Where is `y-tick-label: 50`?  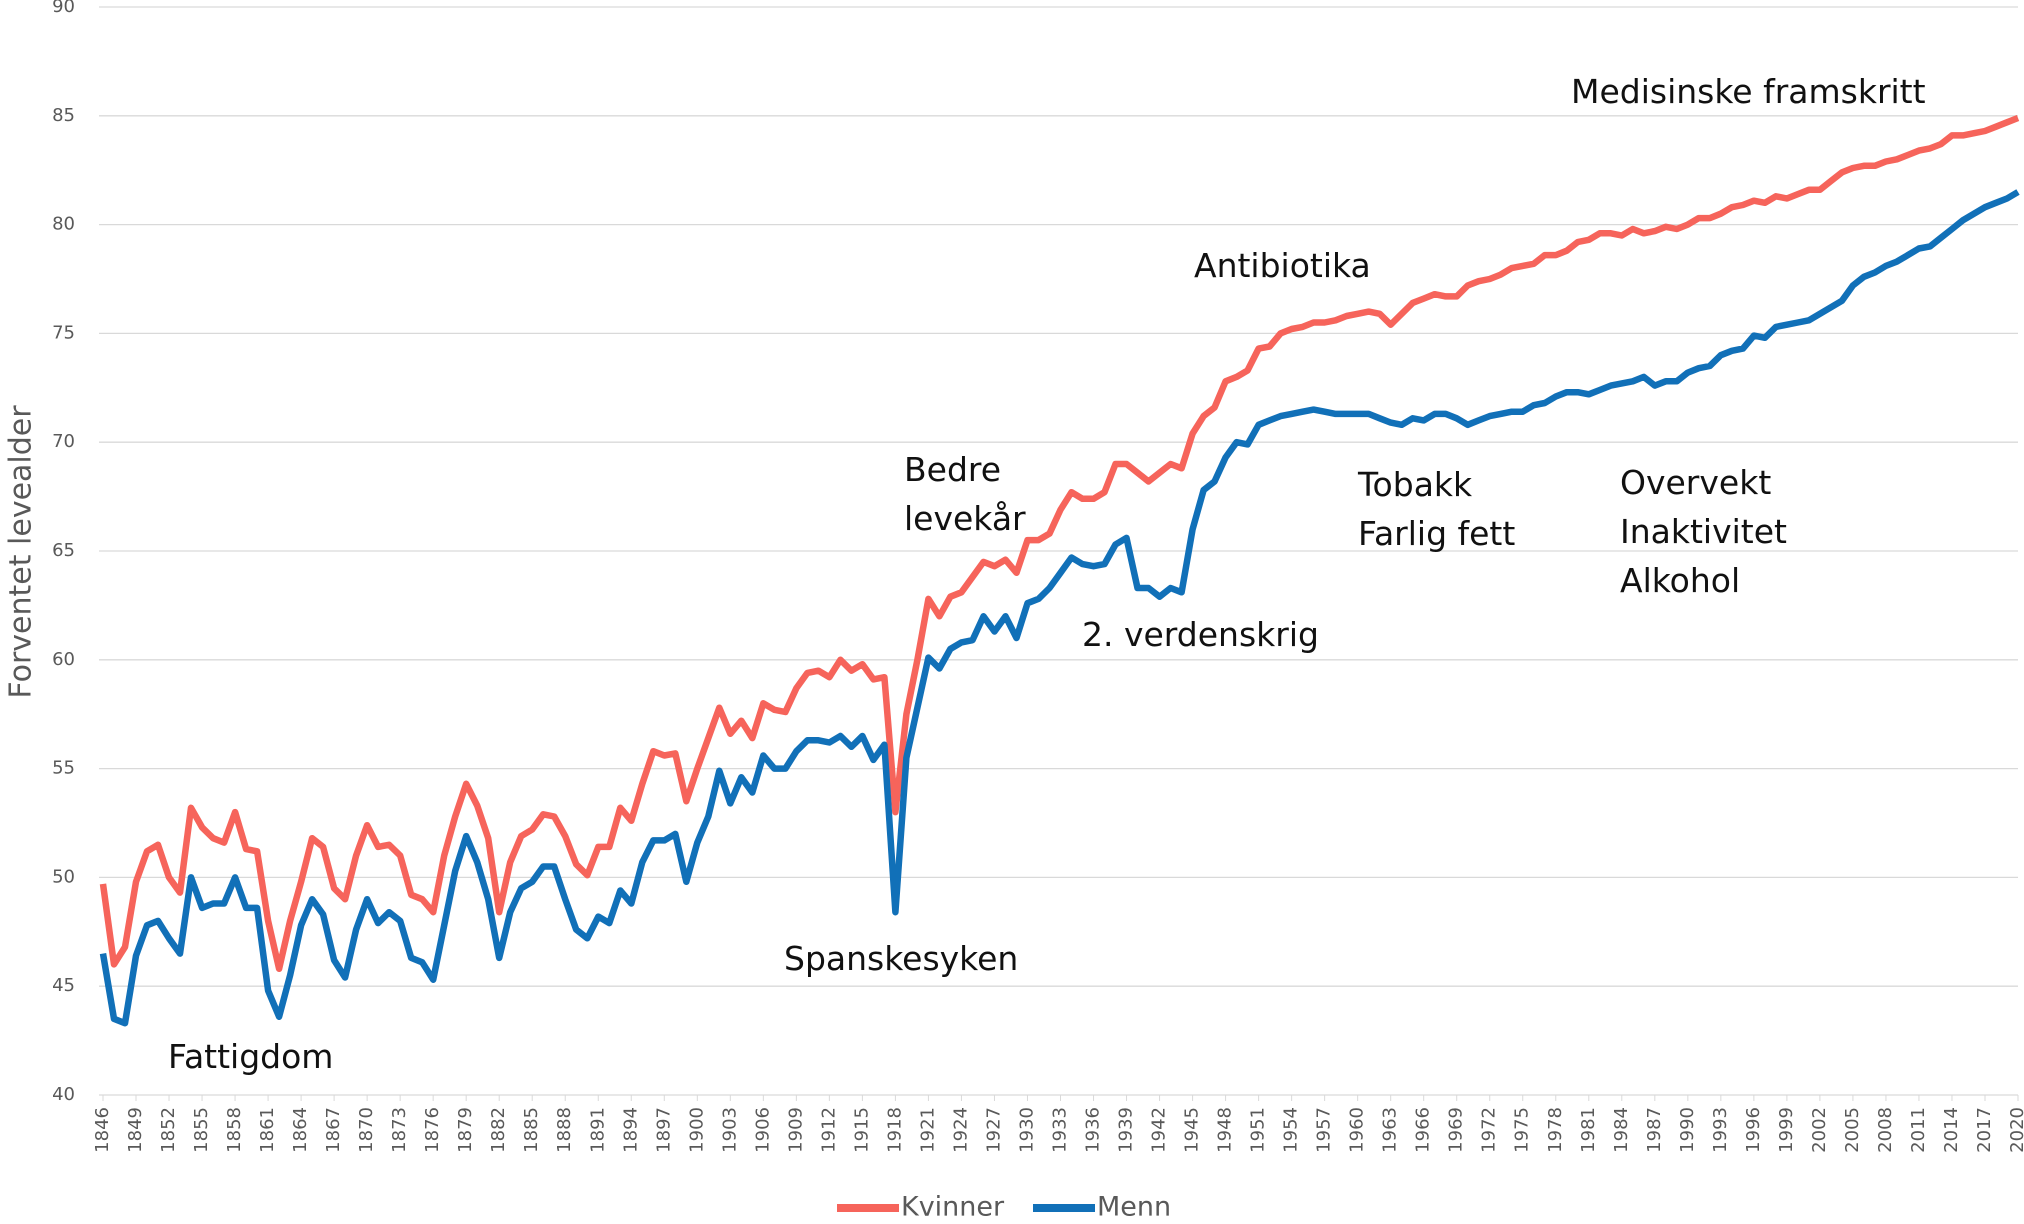
y-tick-label: 50 is located at coordinates (63, 876).